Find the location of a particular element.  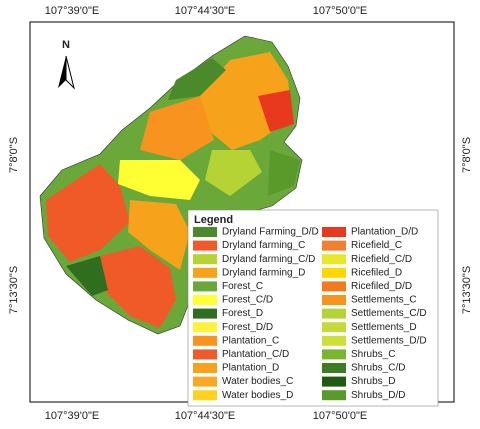

legend-label: Water bodies_C is located at coordinates (257, 381).